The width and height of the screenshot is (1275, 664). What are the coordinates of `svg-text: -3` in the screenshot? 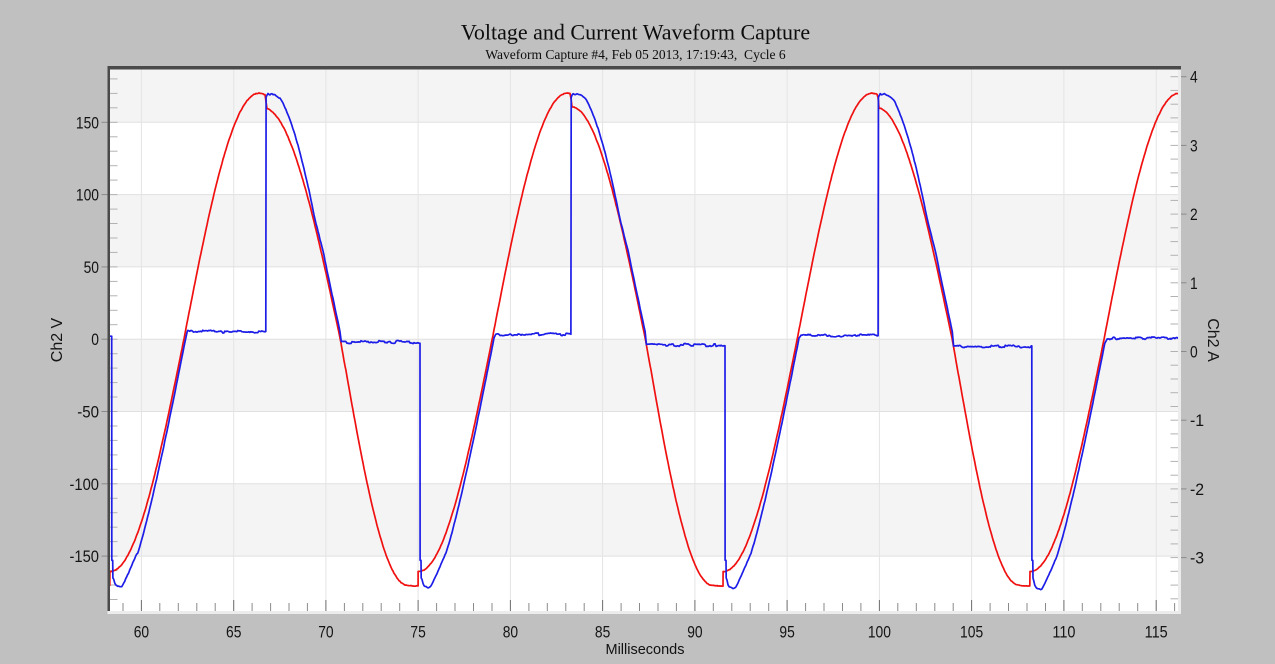 It's located at (1197, 558).